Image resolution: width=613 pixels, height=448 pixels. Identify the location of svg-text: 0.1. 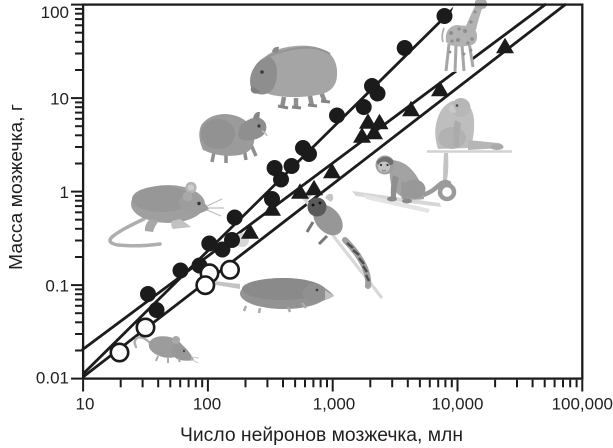
(57, 285).